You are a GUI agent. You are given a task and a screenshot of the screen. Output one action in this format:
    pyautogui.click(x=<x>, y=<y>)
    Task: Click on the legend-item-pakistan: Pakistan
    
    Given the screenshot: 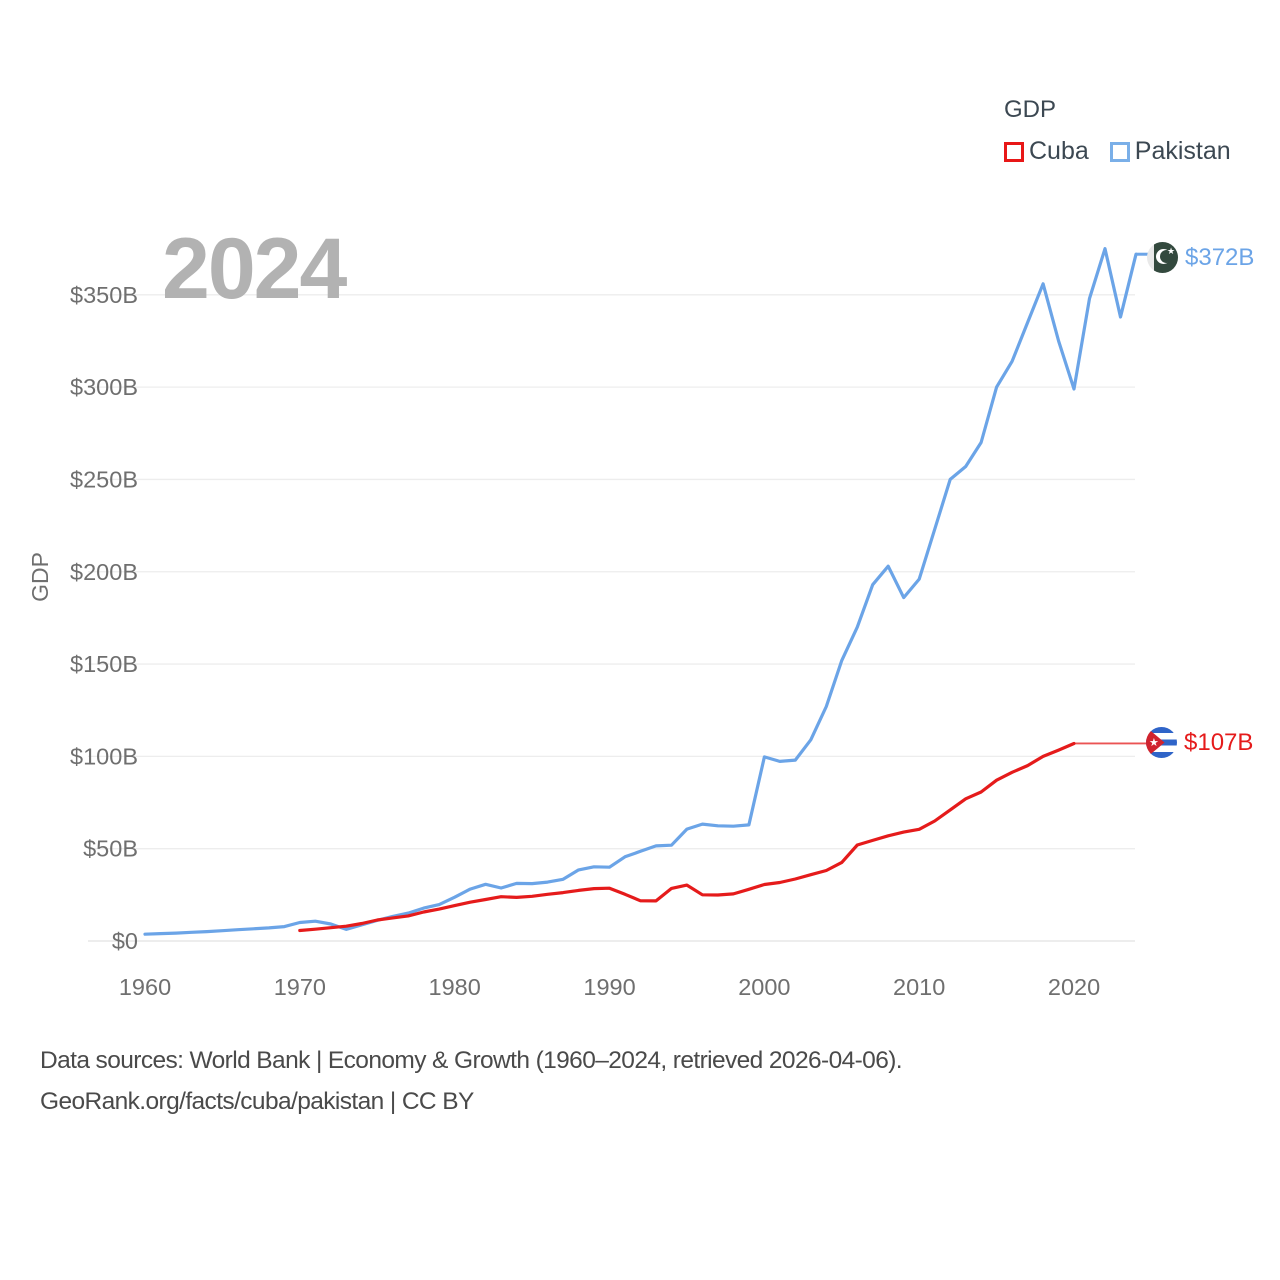 What is the action you would take?
    pyautogui.click(x=1170, y=151)
    